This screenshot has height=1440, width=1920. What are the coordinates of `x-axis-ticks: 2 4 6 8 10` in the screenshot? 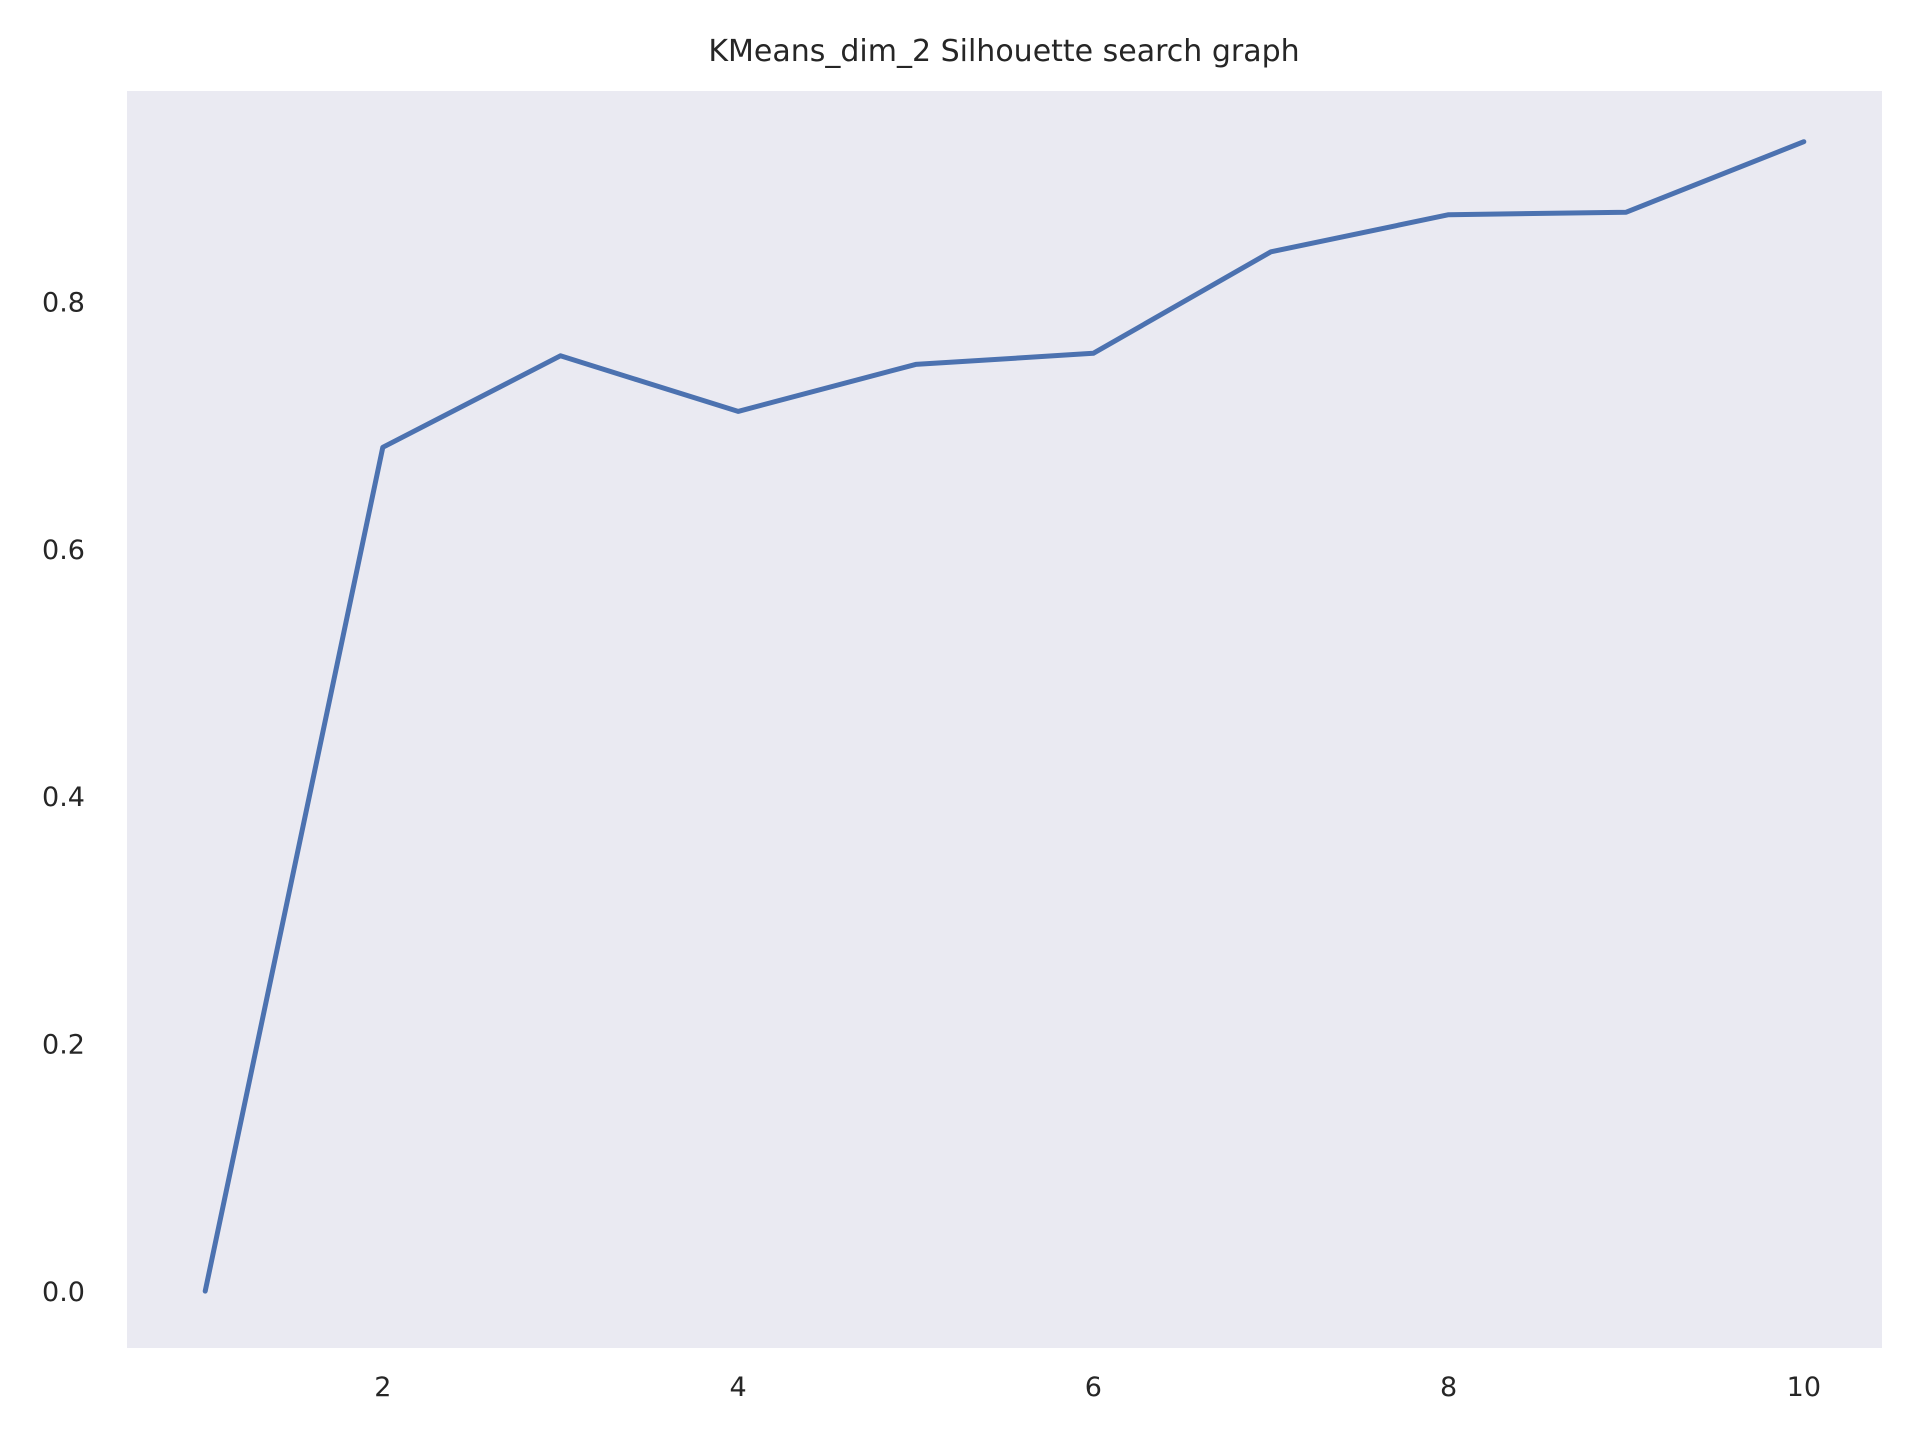 It's located at (1097, 1387).